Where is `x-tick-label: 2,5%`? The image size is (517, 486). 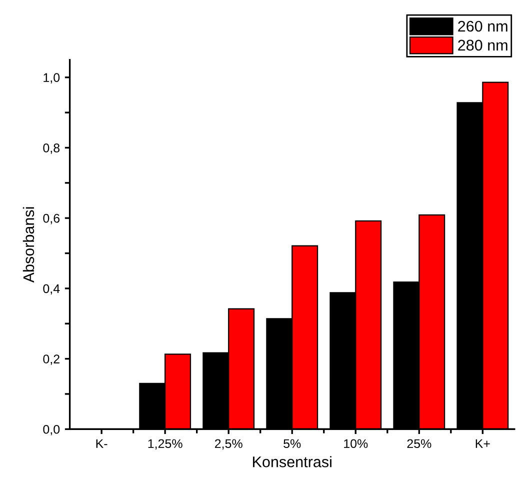 x-tick-label: 2,5% is located at coordinates (228, 444).